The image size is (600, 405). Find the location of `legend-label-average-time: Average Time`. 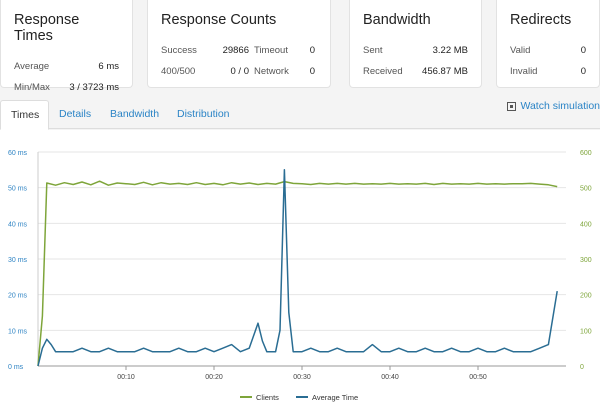

legend-label-average-time: Average Time is located at coordinates (335, 397).